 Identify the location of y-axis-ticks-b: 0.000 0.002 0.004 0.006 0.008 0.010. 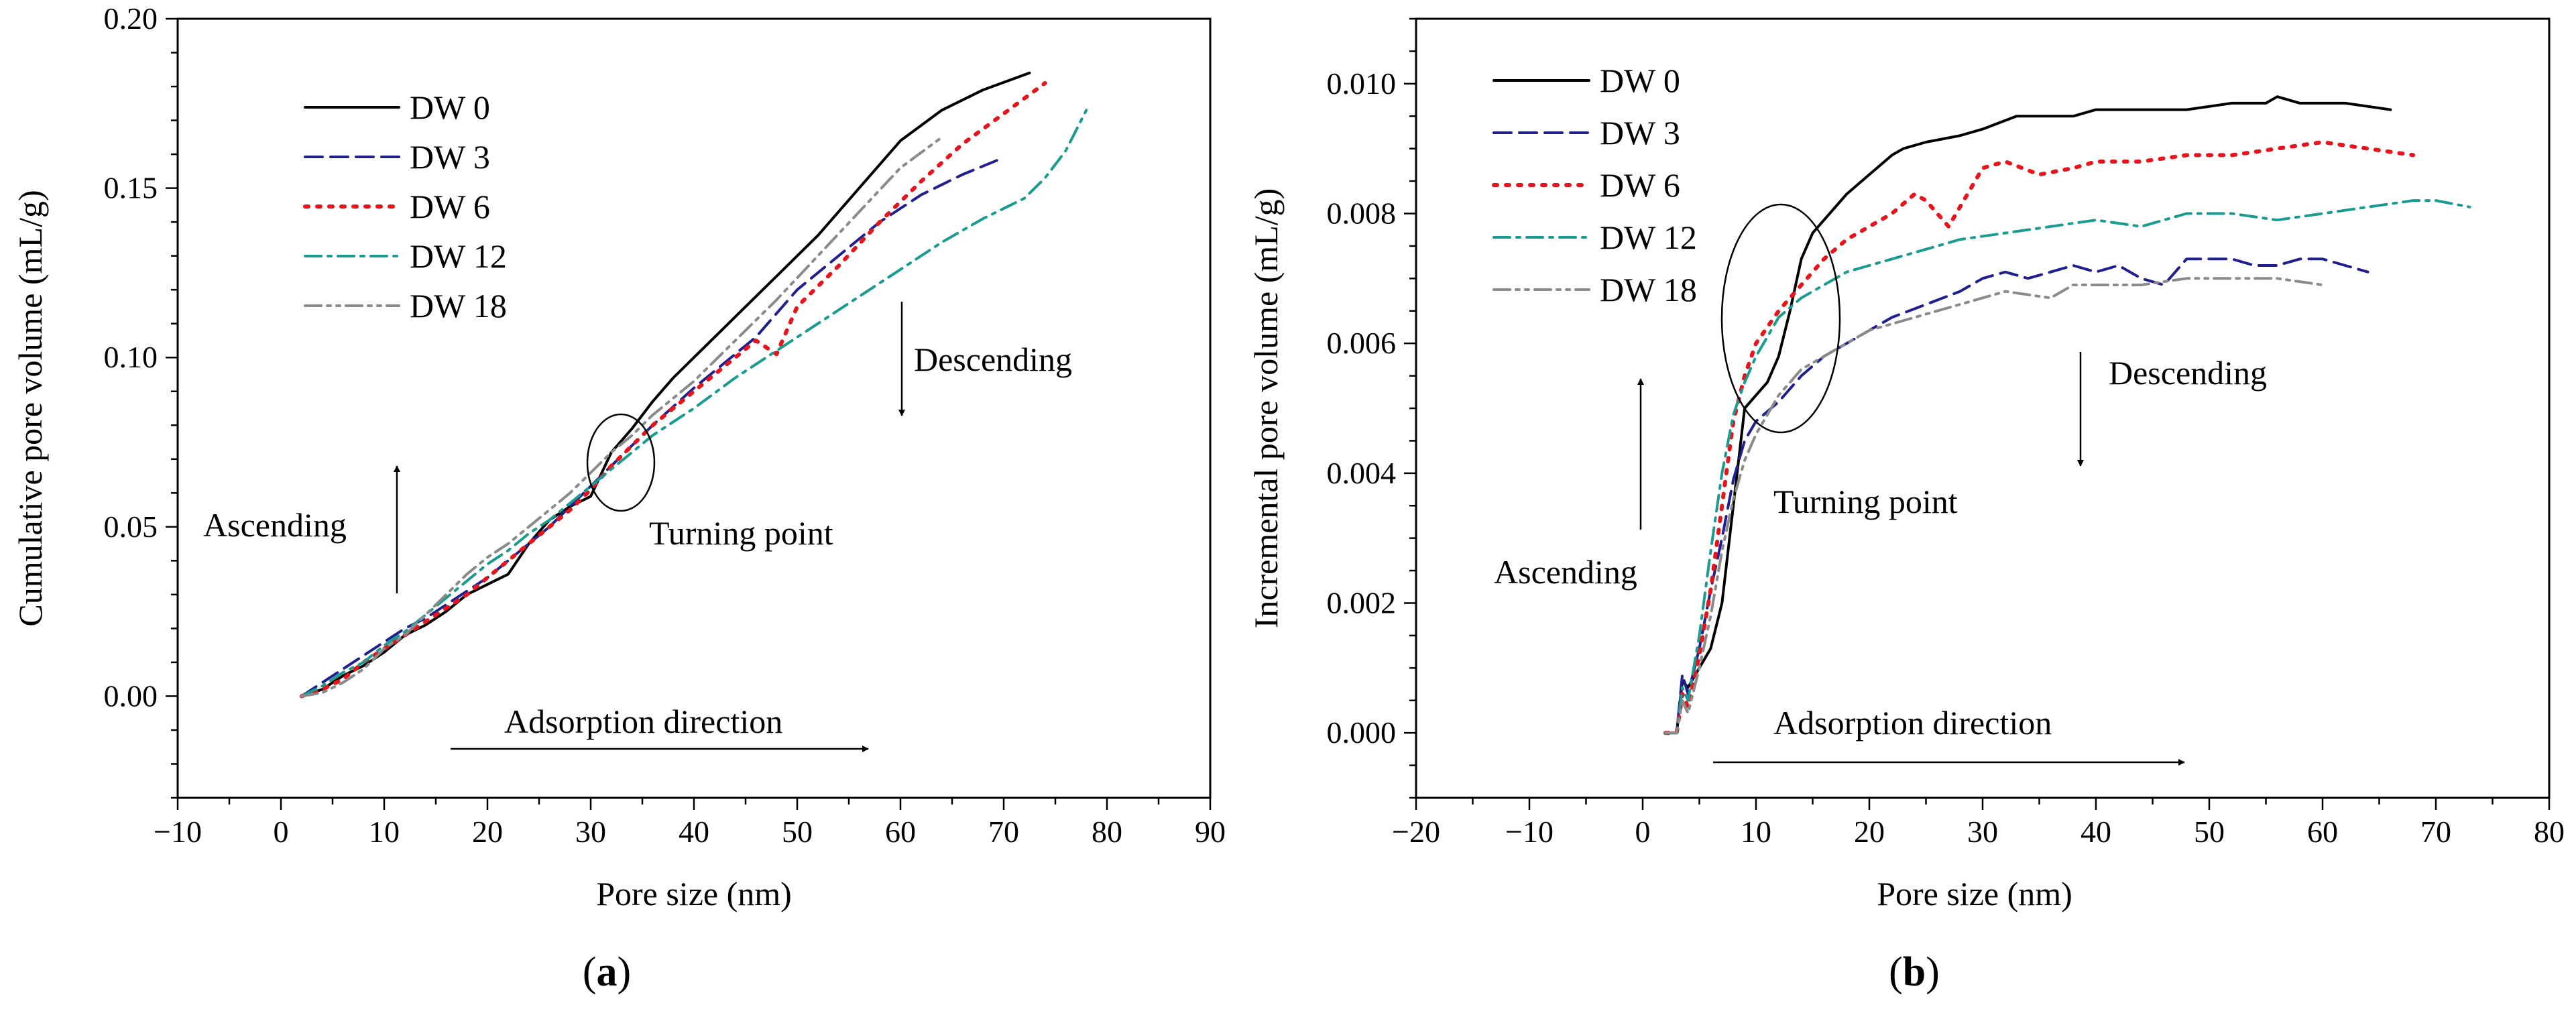
(1371, 408).